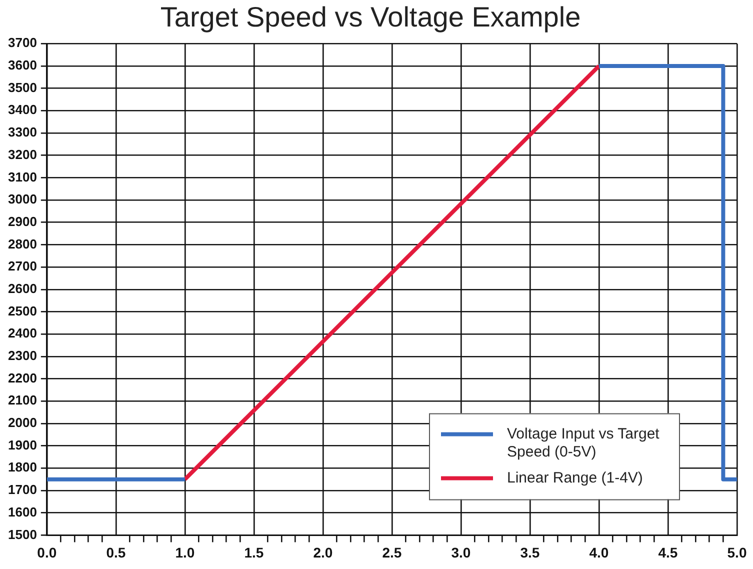  I want to click on x-tick-label: 0.0, so click(47, 552).